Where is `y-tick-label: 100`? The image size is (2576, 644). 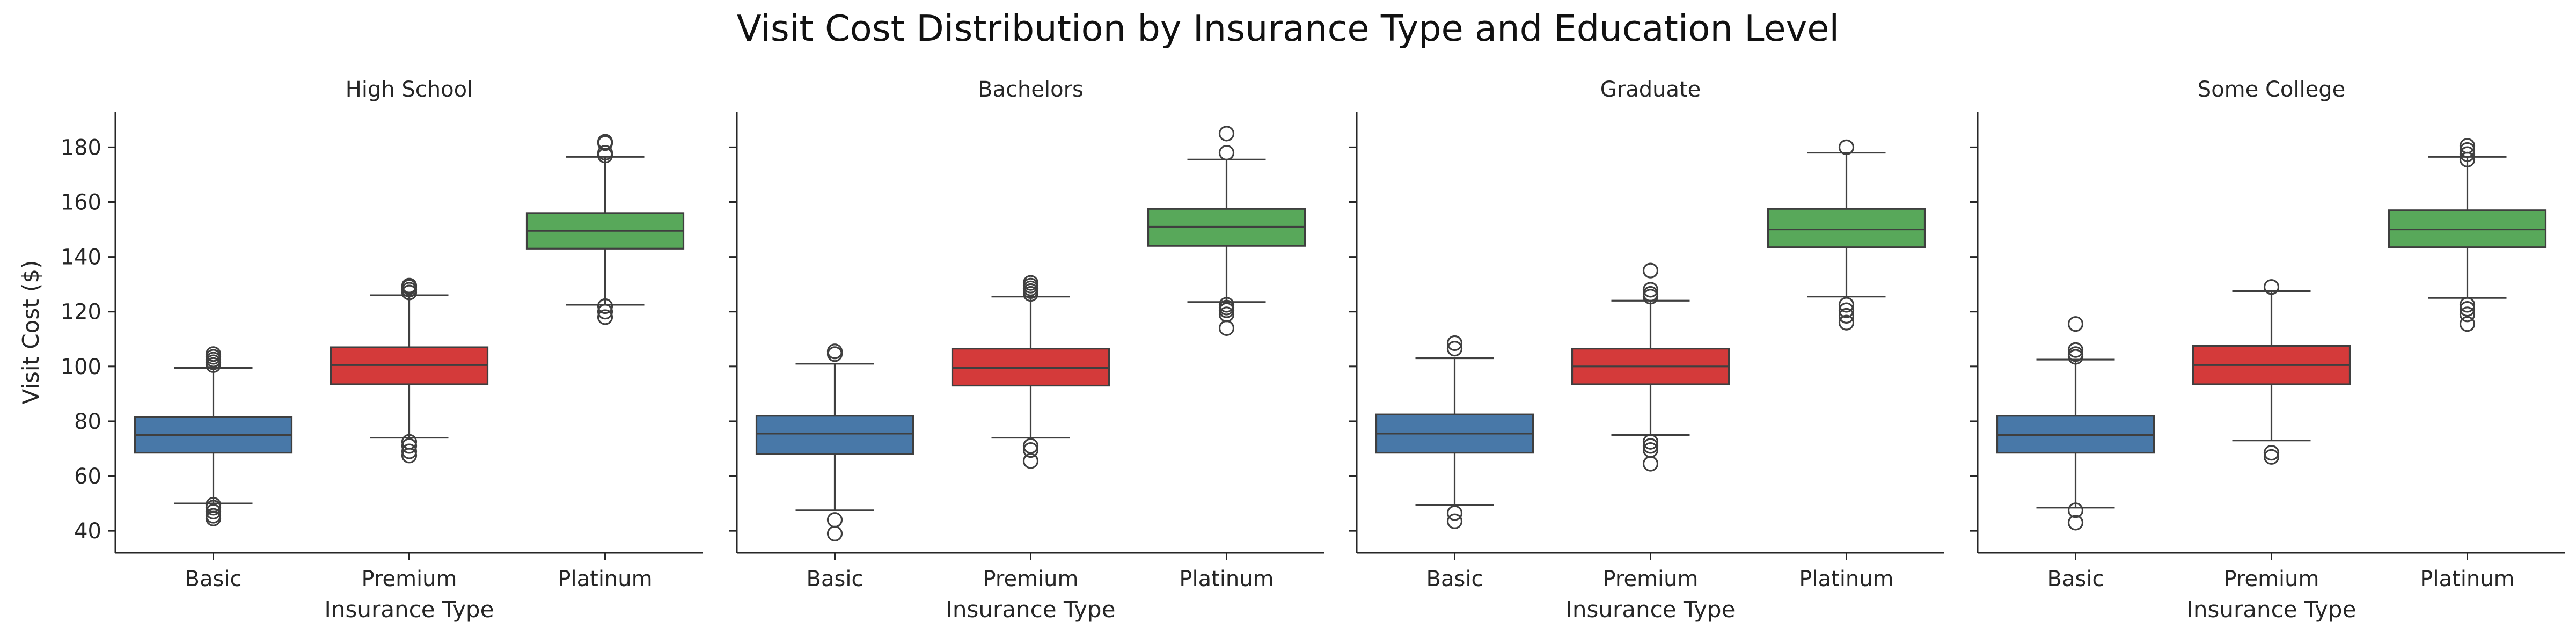 y-tick-label: 100 is located at coordinates (81, 367).